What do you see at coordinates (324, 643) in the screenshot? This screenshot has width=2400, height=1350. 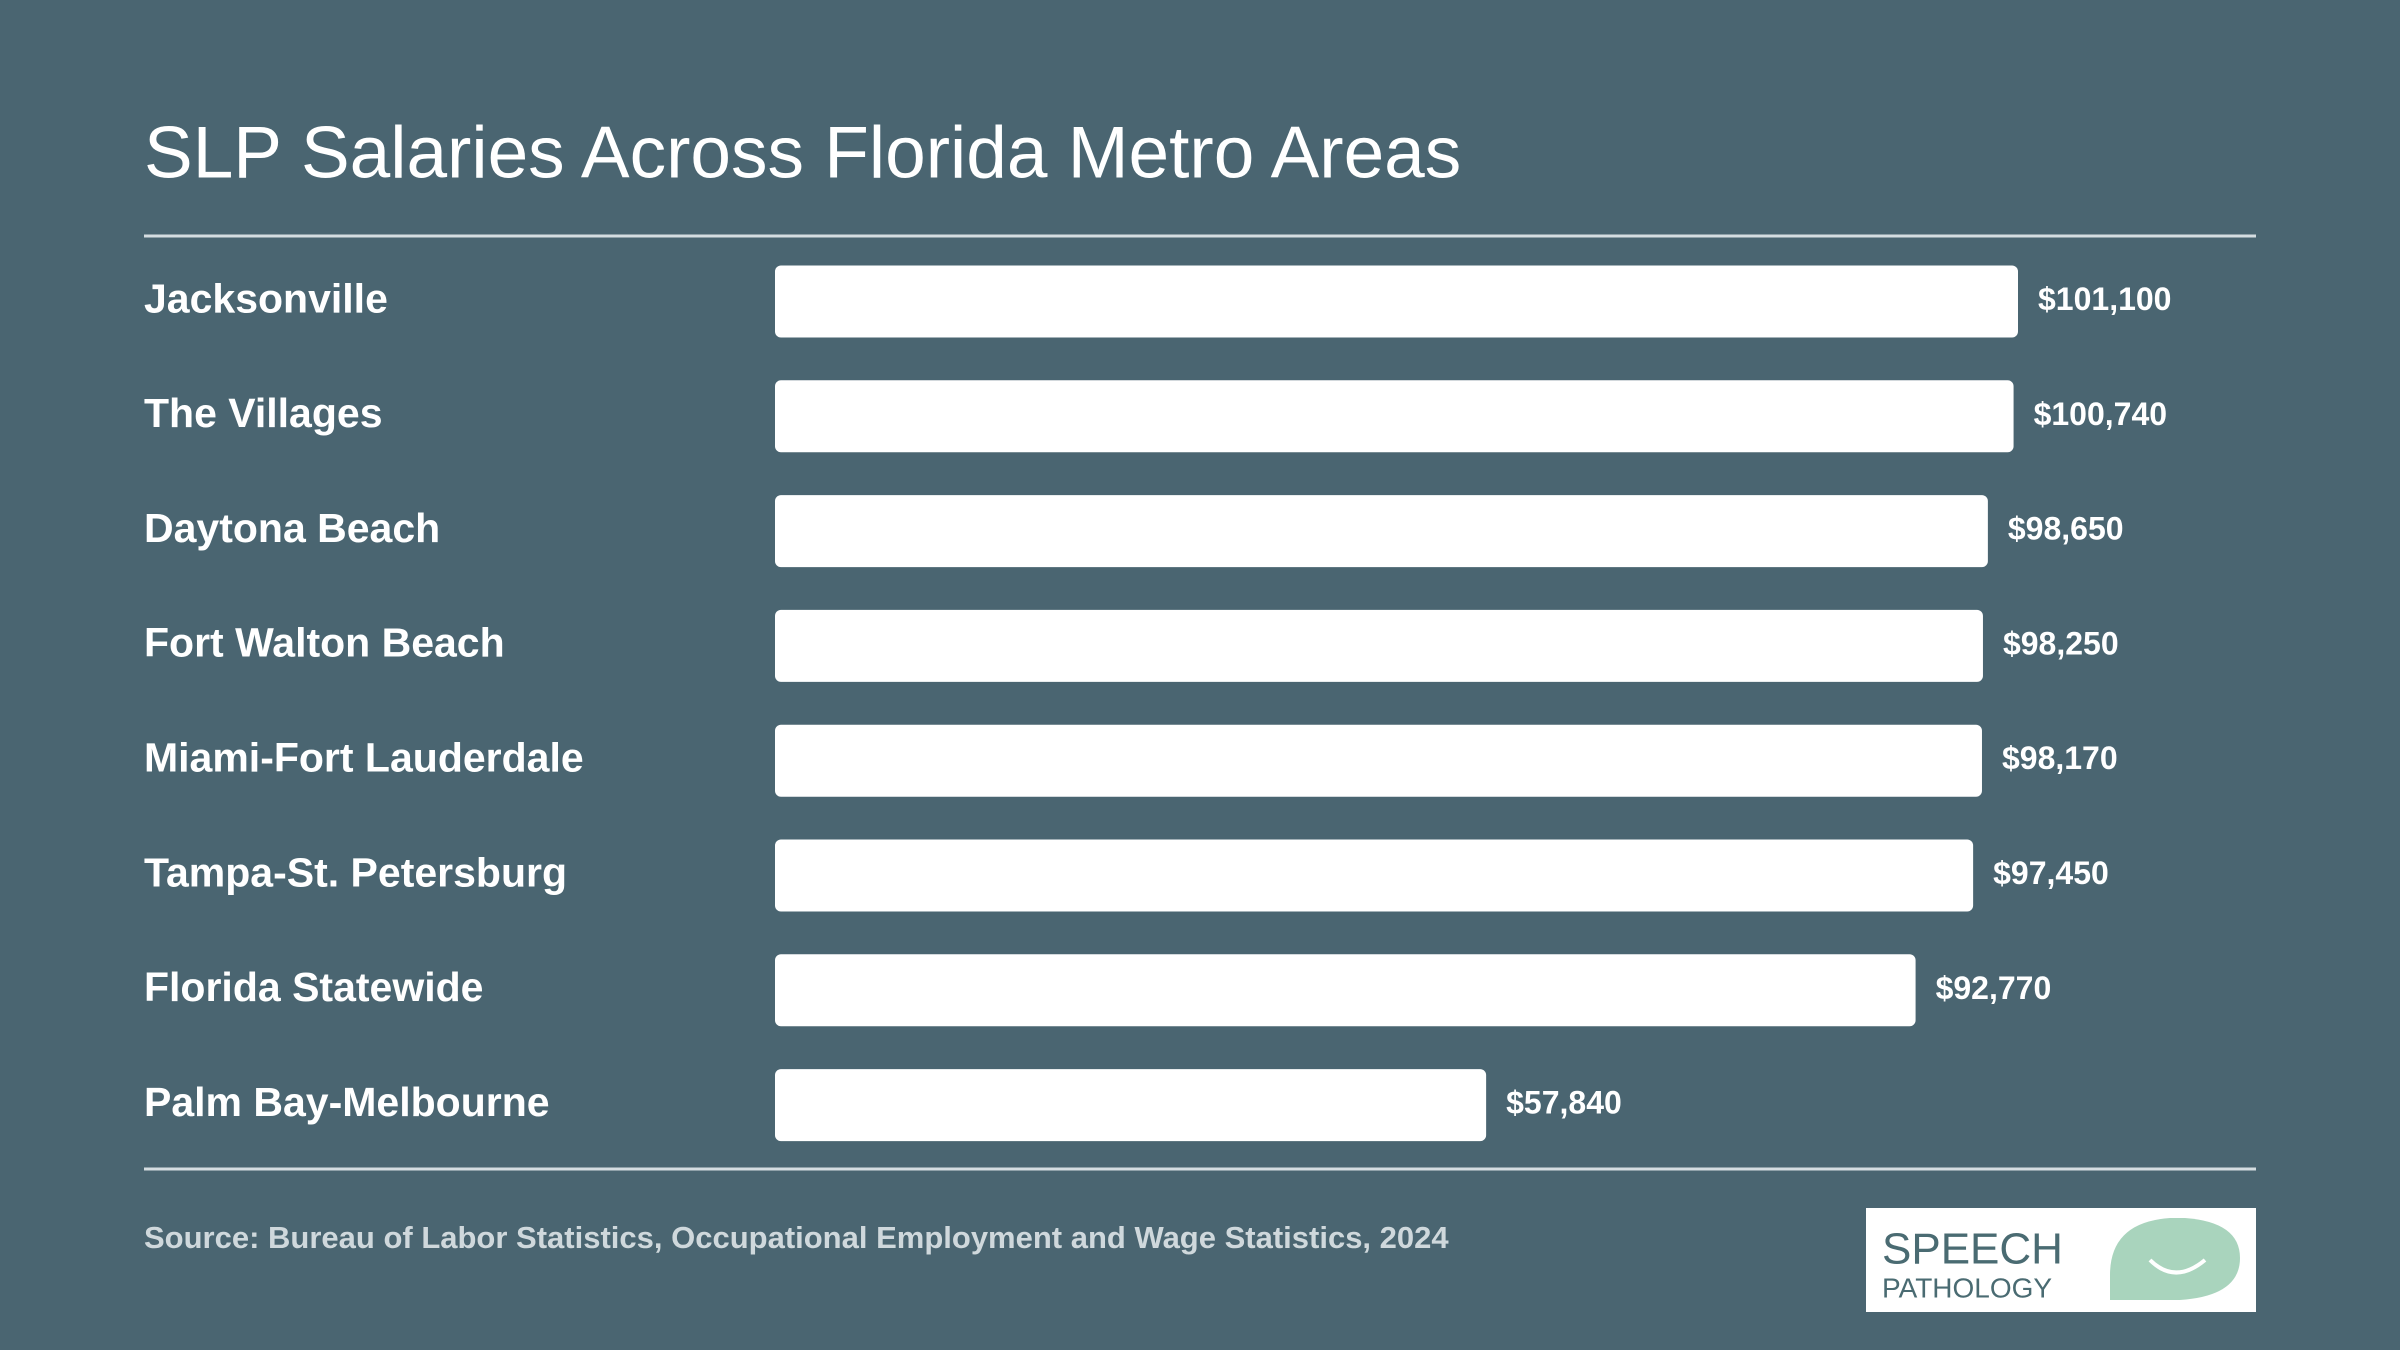 I see `category-label: Fort Walton Beach` at bounding box center [324, 643].